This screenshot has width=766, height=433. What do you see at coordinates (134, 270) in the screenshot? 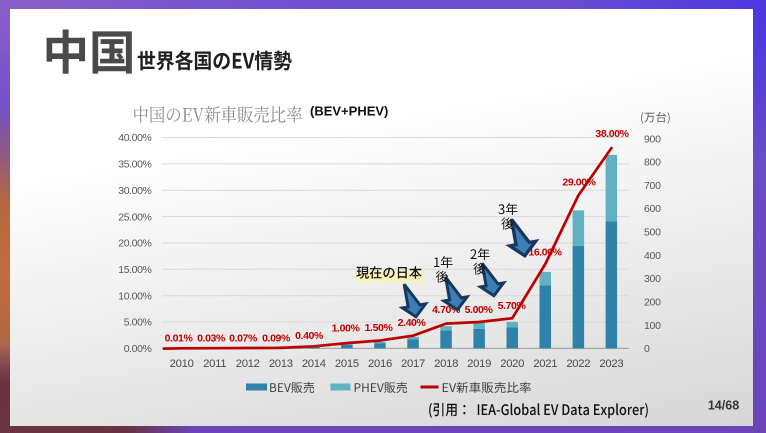
I see `svg-text: 15.00%` at bounding box center [134, 270].